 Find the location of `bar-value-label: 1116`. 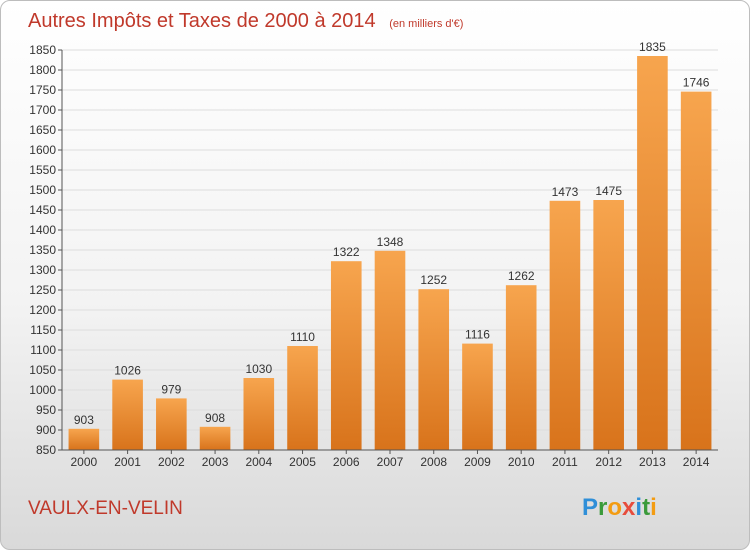

bar-value-label: 1116 is located at coordinates (477, 335).